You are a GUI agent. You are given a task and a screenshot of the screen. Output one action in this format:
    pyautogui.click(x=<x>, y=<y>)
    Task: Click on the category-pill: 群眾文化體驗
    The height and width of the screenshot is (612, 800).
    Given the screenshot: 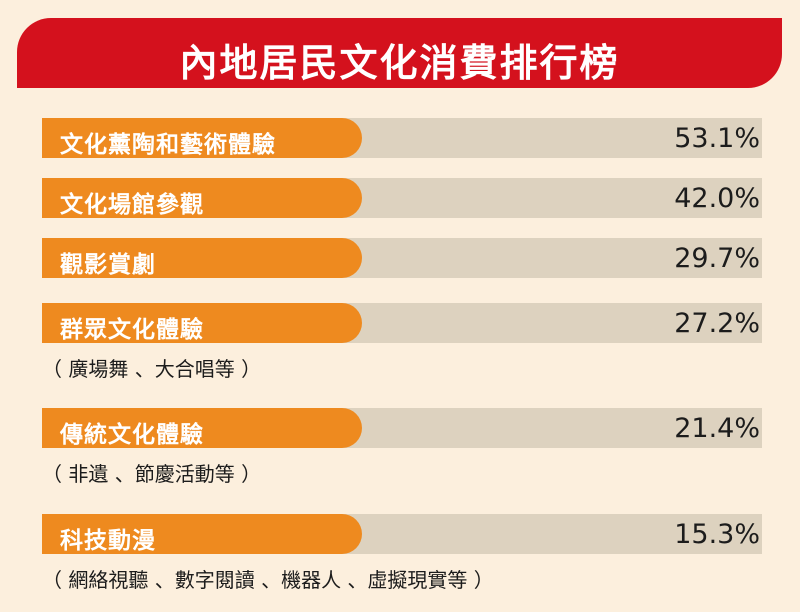 What is the action you would take?
    pyautogui.click(x=202, y=323)
    